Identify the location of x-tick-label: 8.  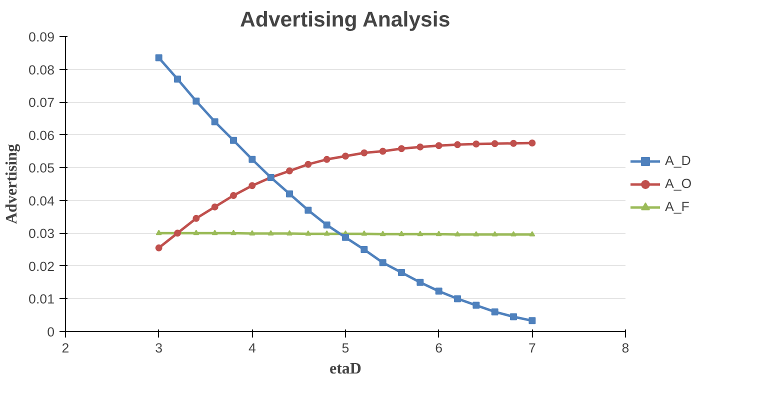
(626, 348).